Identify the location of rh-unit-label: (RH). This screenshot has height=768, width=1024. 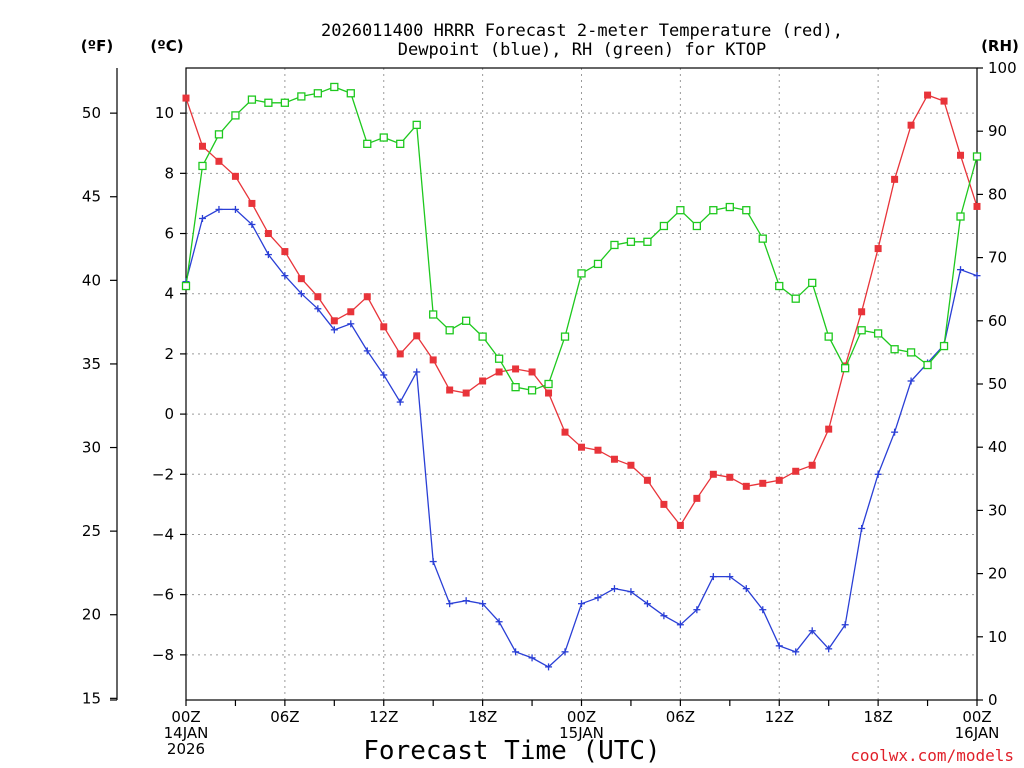
(1000, 46).